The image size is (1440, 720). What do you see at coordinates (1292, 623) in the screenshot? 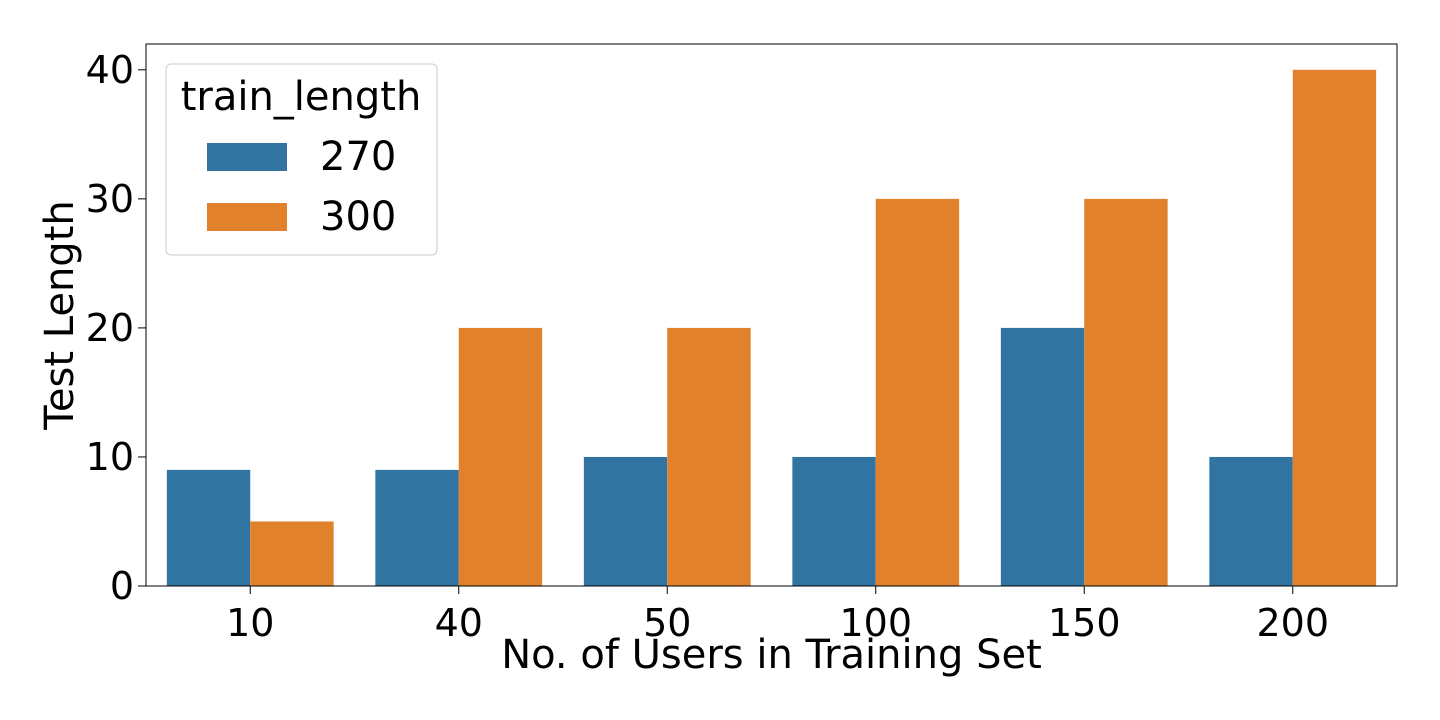
I see `x-tick-label: 200` at bounding box center [1292, 623].